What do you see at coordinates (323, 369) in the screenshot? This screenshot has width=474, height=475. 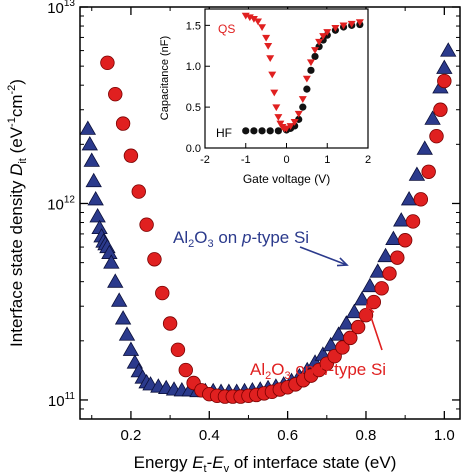 I see `n-type-annotation-italic: n` at bounding box center [323, 369].